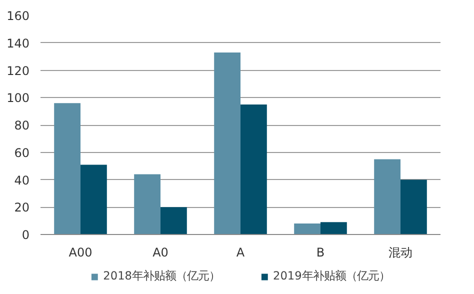 The height and width of the screenshot is (294, 474). I want to click on y-tick-label: 100, so click(18, 98).